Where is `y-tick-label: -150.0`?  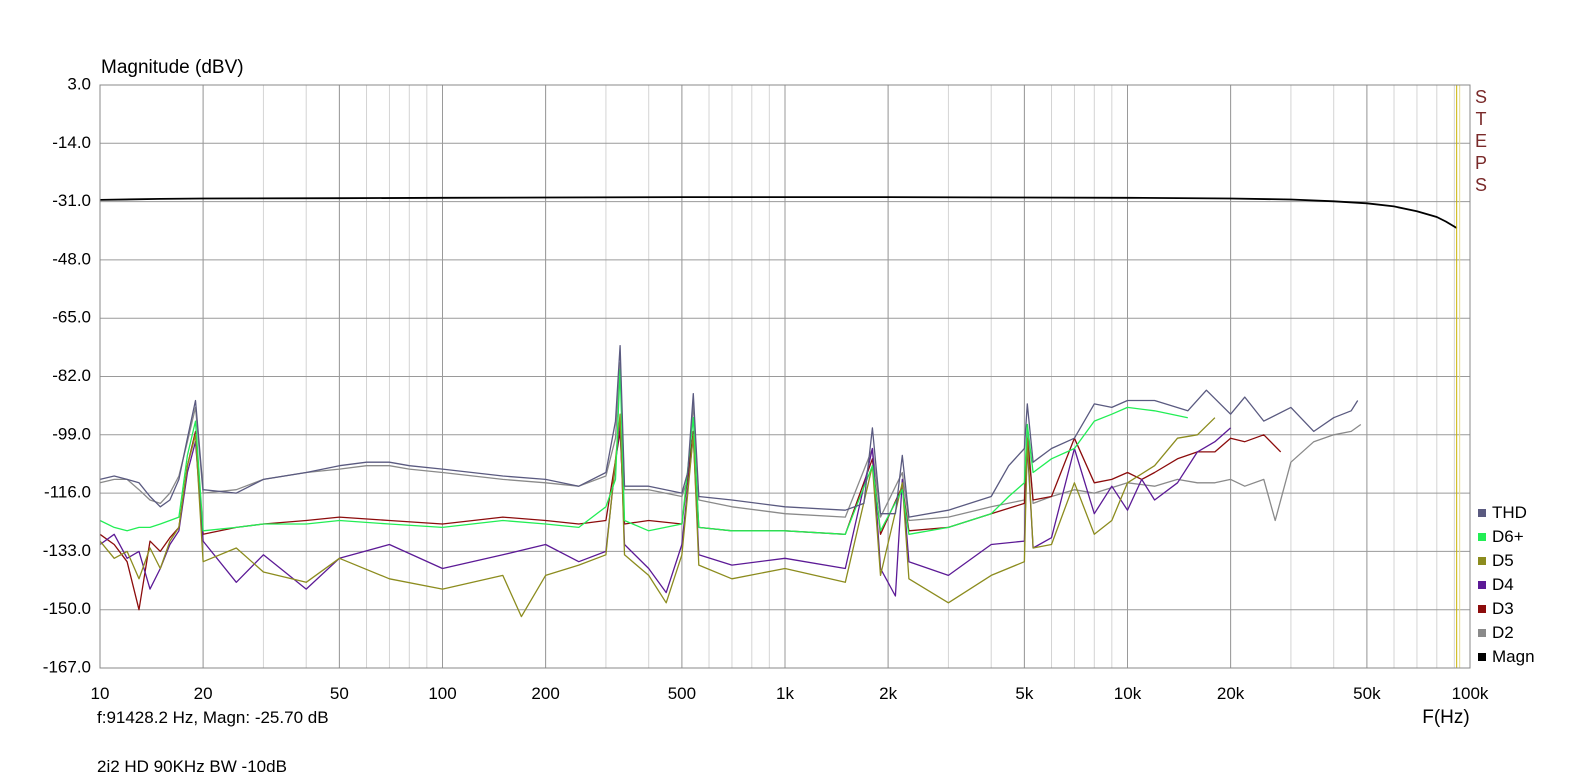 y-tick-label: -150.0 is located at coordinates (67, 608).